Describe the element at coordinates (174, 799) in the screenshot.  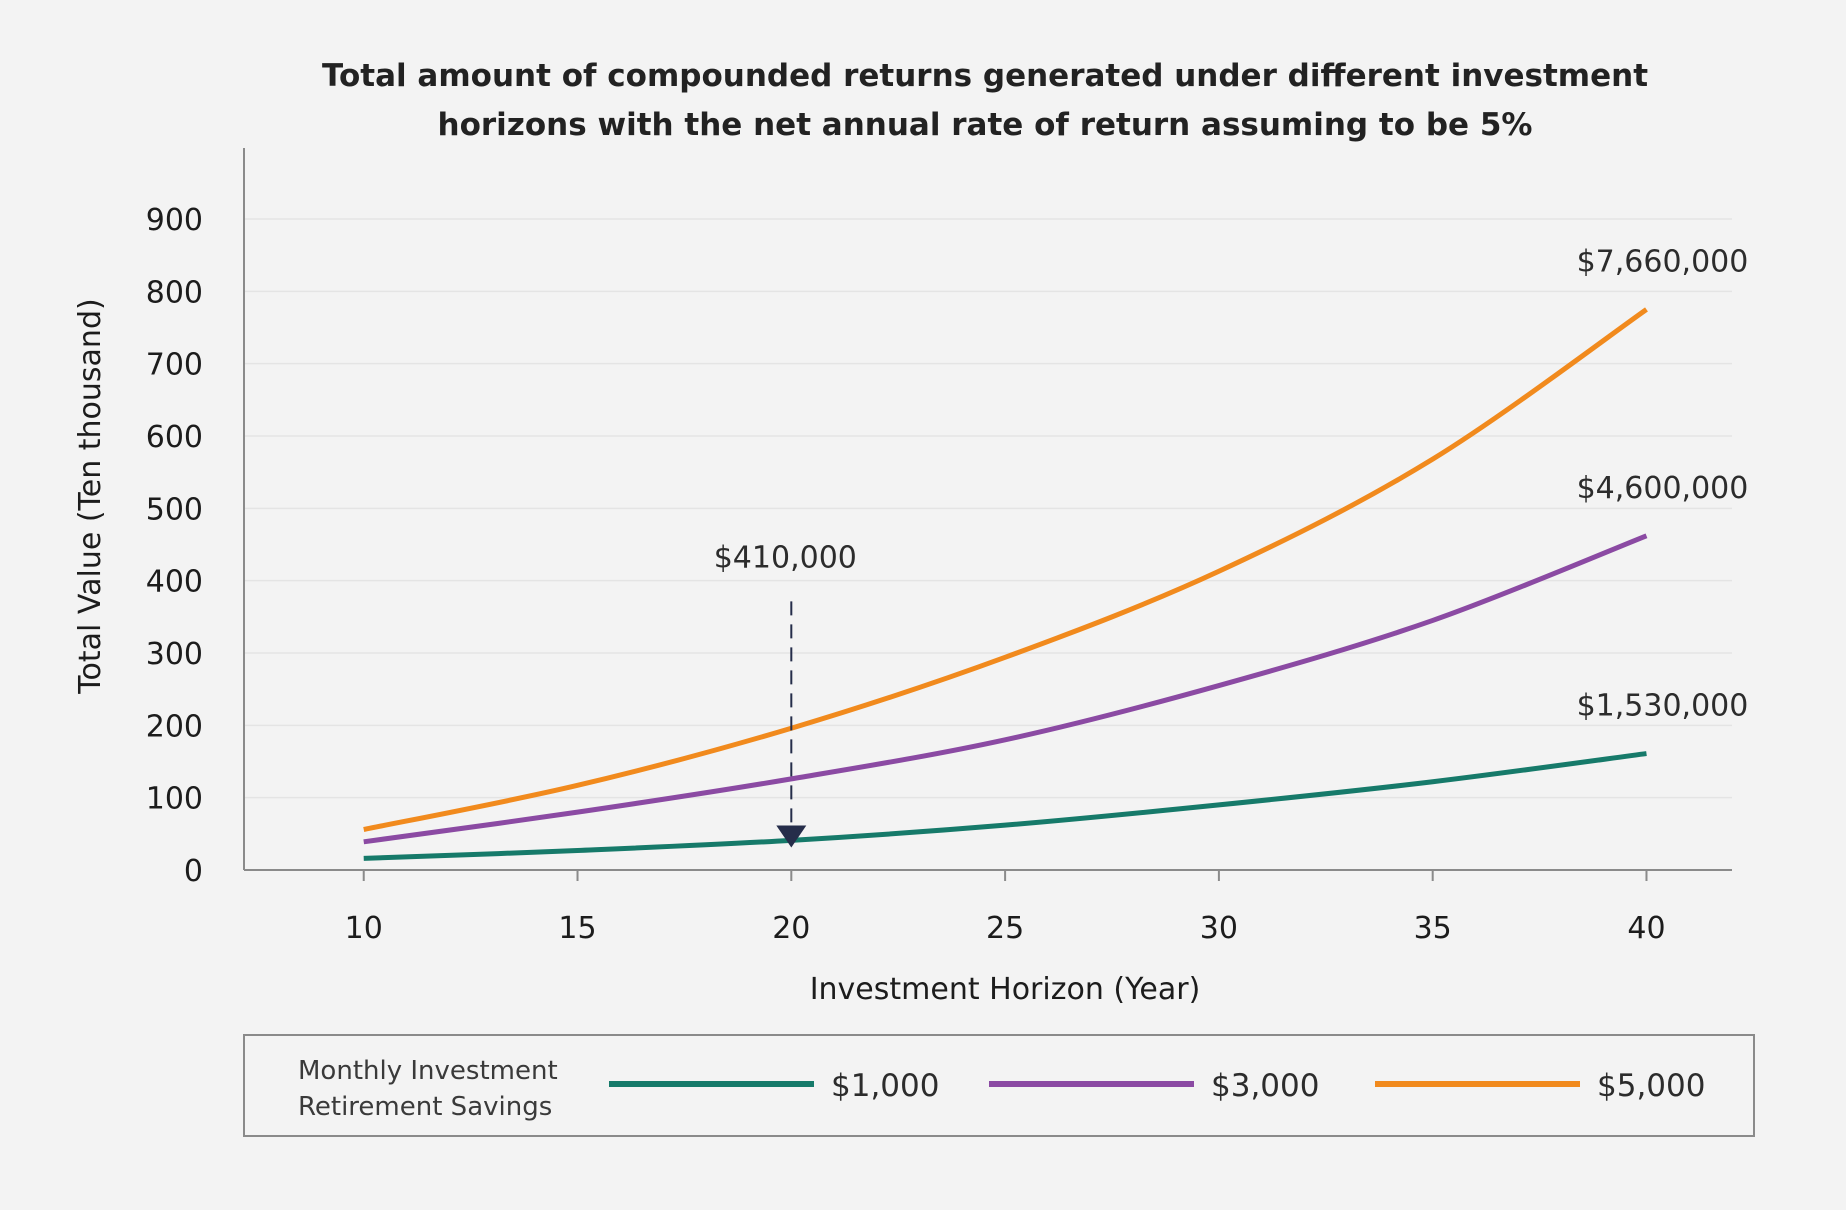
I see `y-tick-label: 100` at that location.